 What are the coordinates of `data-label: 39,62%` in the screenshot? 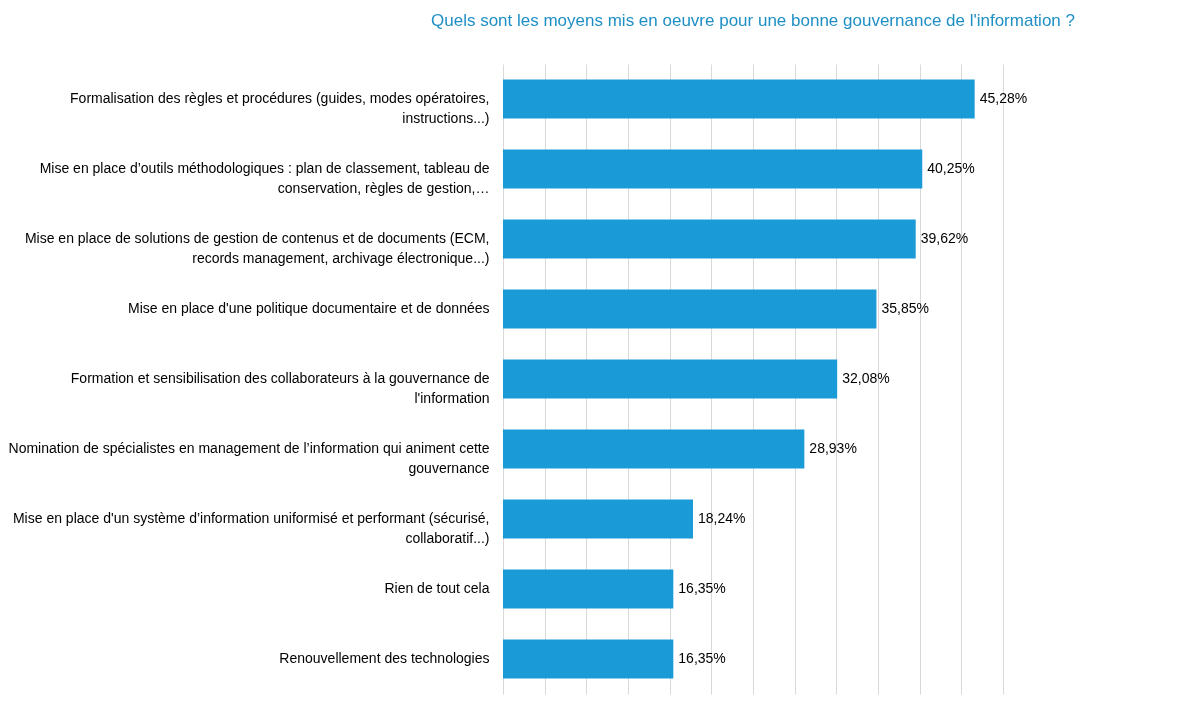 It's located at (944, 238).